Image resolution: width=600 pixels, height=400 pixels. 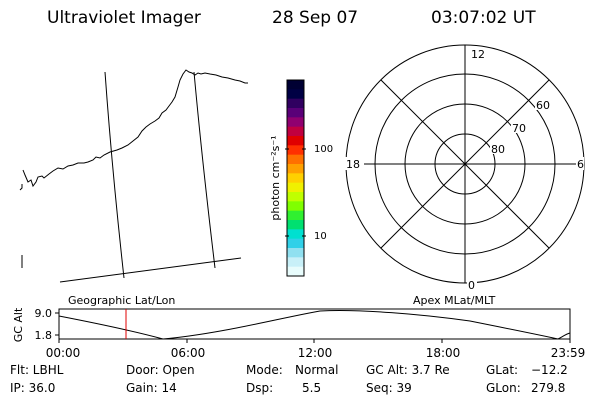 I want to click on mlt-label-0: 0, so click(x=471, y=285).